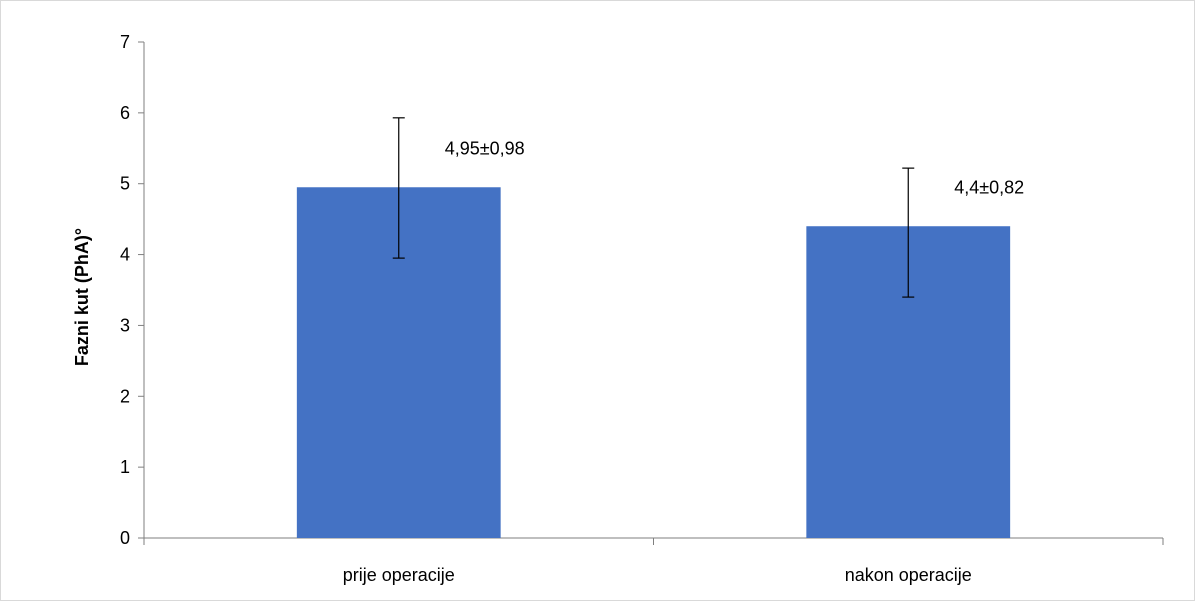  What do you see at coordinates (125, 538) in the screenshot?
I see `y-tick-label: 0` at bounding box center [125, 538].